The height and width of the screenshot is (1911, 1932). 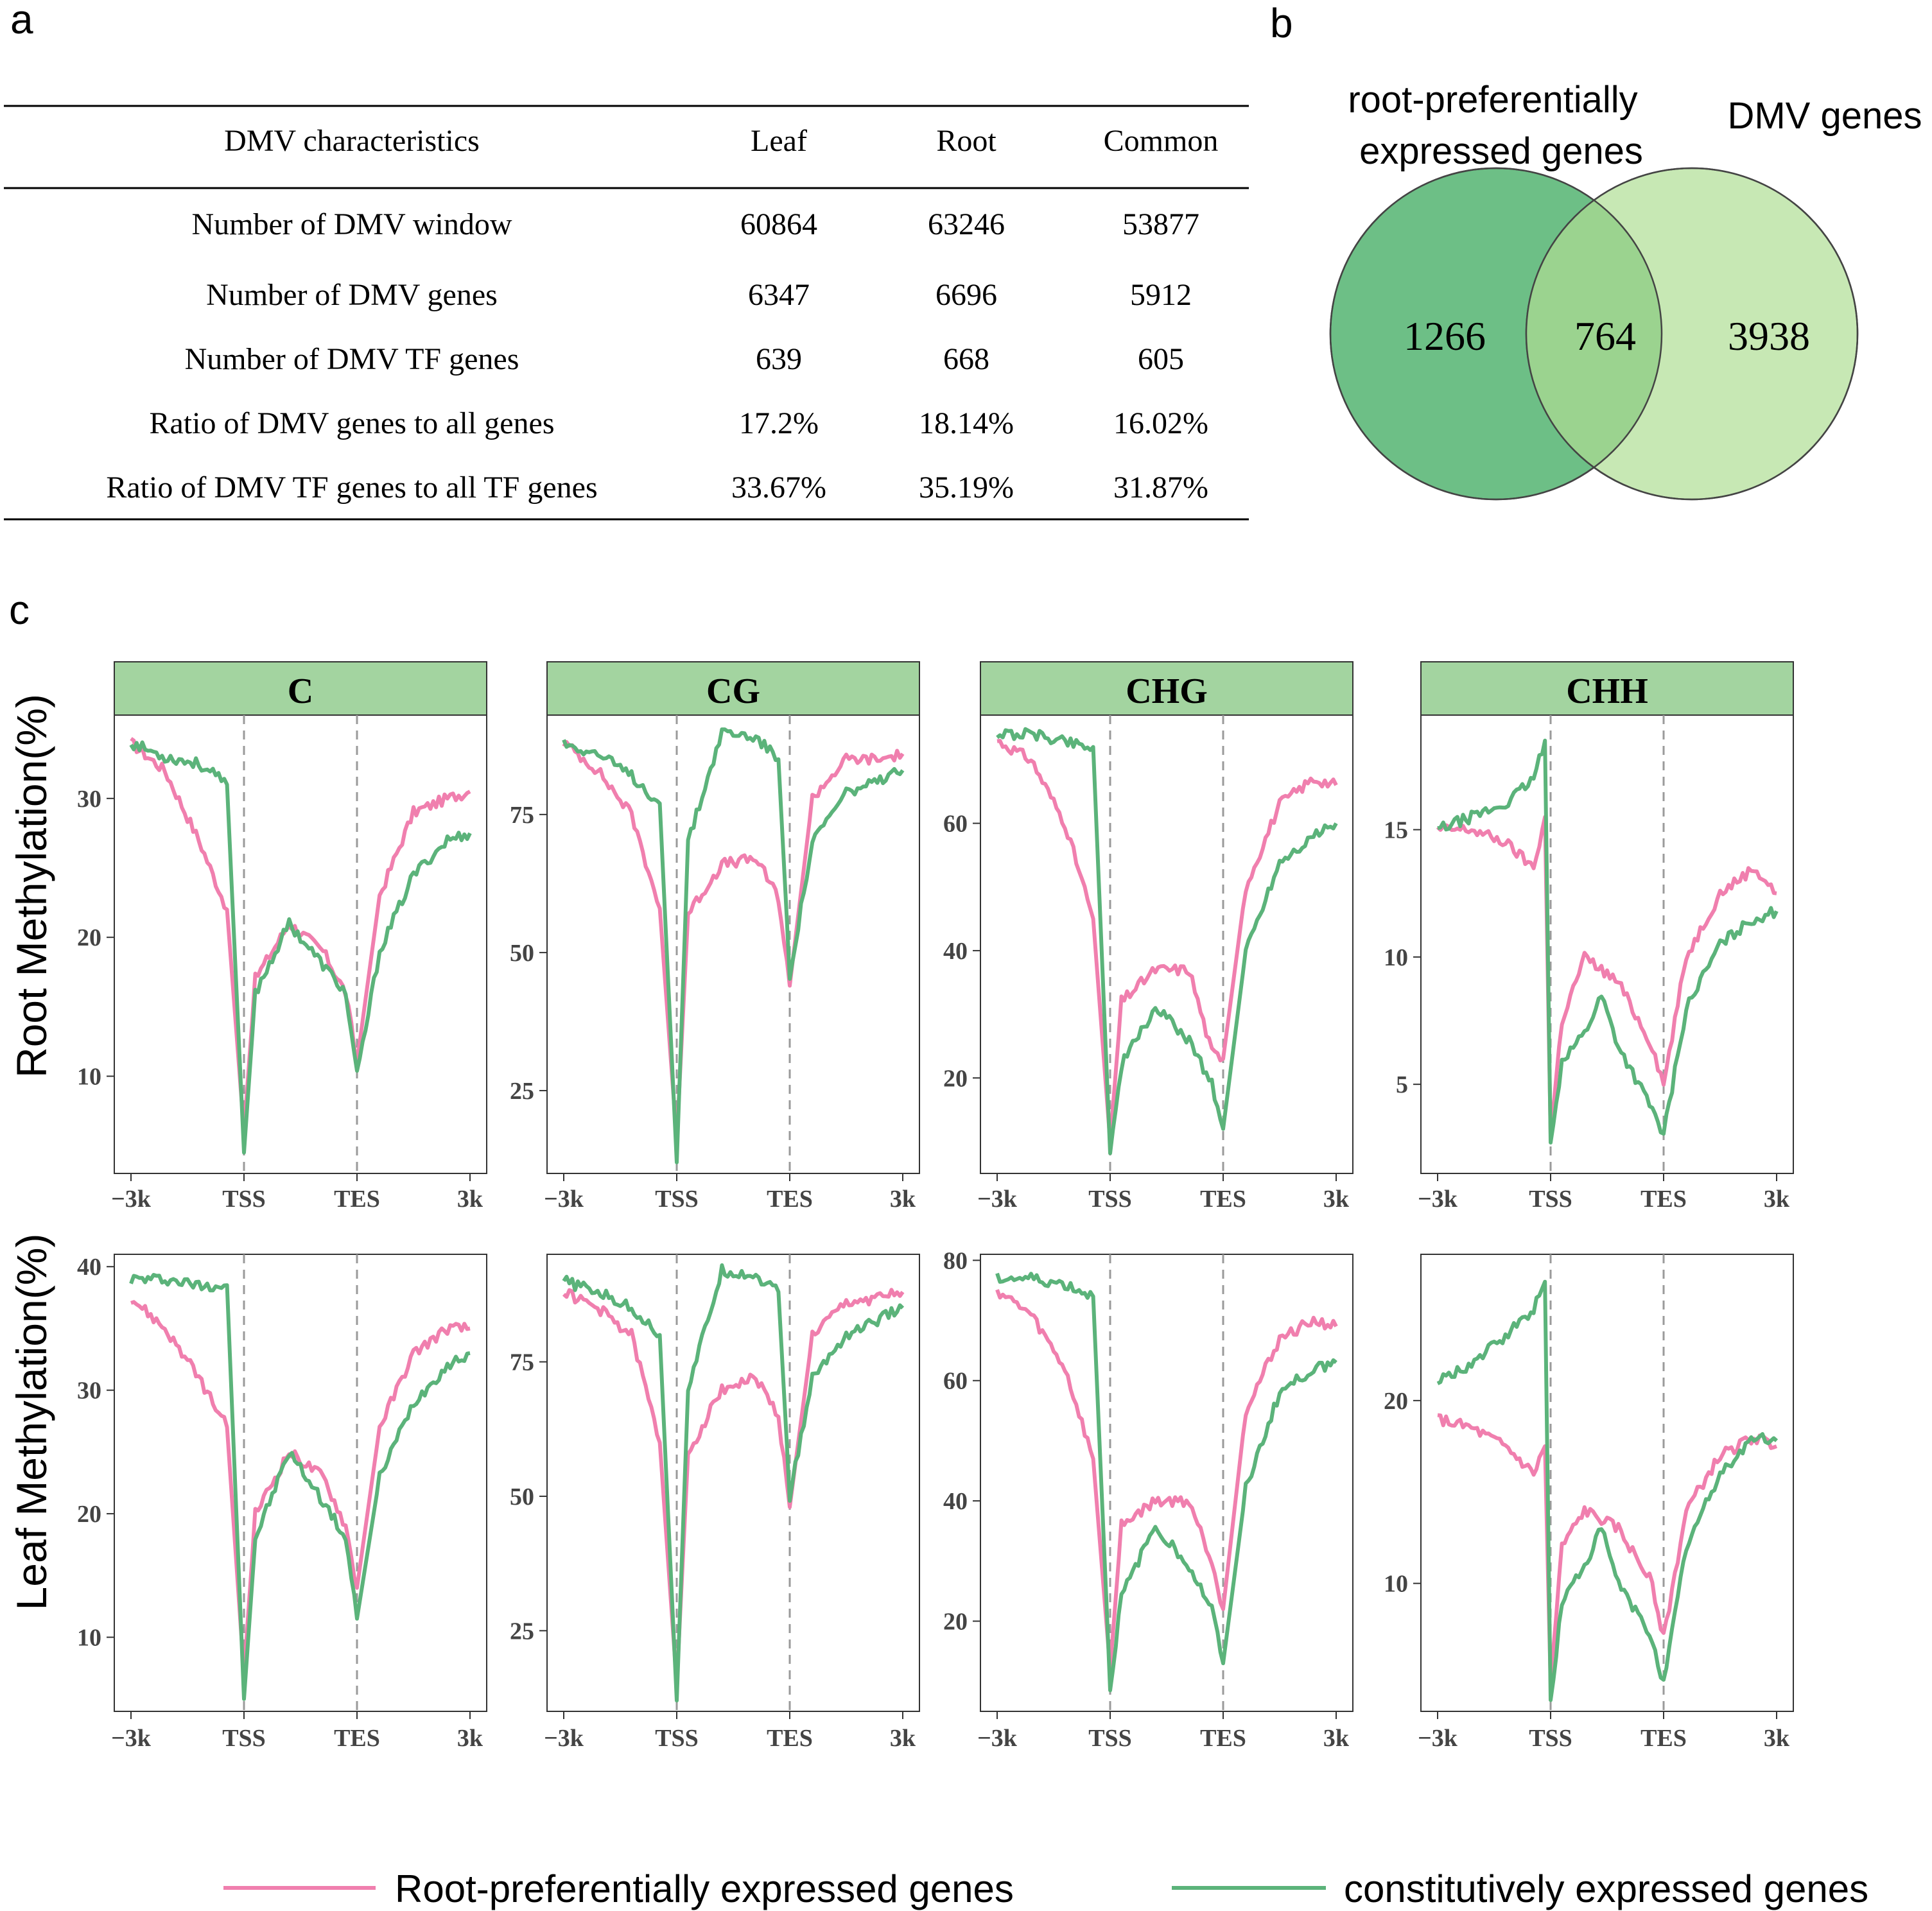 I want to click on panel-leaf-CHH: −3k TSS TES 3k 10 20, so click(x=1589, y=1503).